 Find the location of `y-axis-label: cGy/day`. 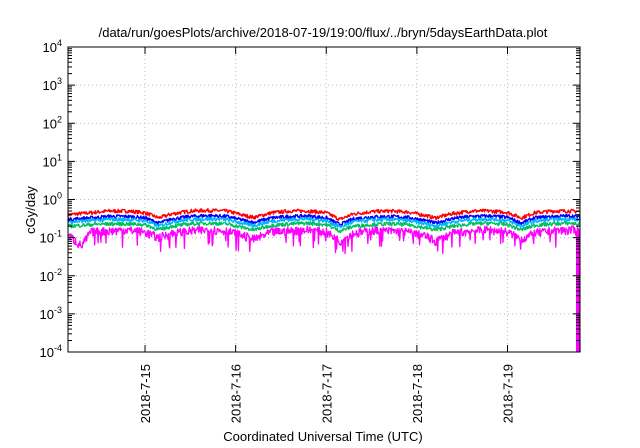

y-axis-label: cGy/day is located at coordinates (30, 210).